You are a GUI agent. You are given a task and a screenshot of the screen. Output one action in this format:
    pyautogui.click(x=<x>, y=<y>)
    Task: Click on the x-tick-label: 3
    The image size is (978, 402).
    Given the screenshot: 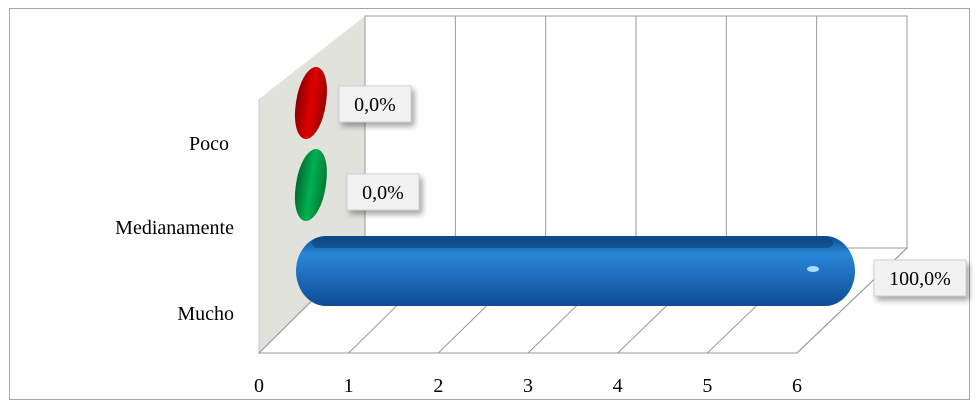 What is the action you would take?
    pyautogui.click(x=528, y=386)
    